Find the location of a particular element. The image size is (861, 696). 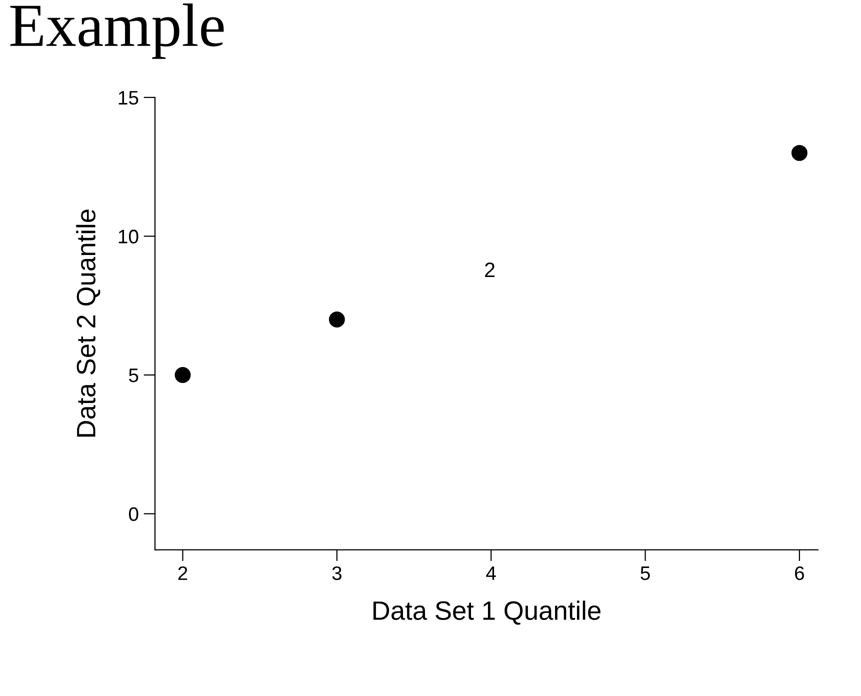

x-tick-label: 2 is located at coordinates (183, 573).